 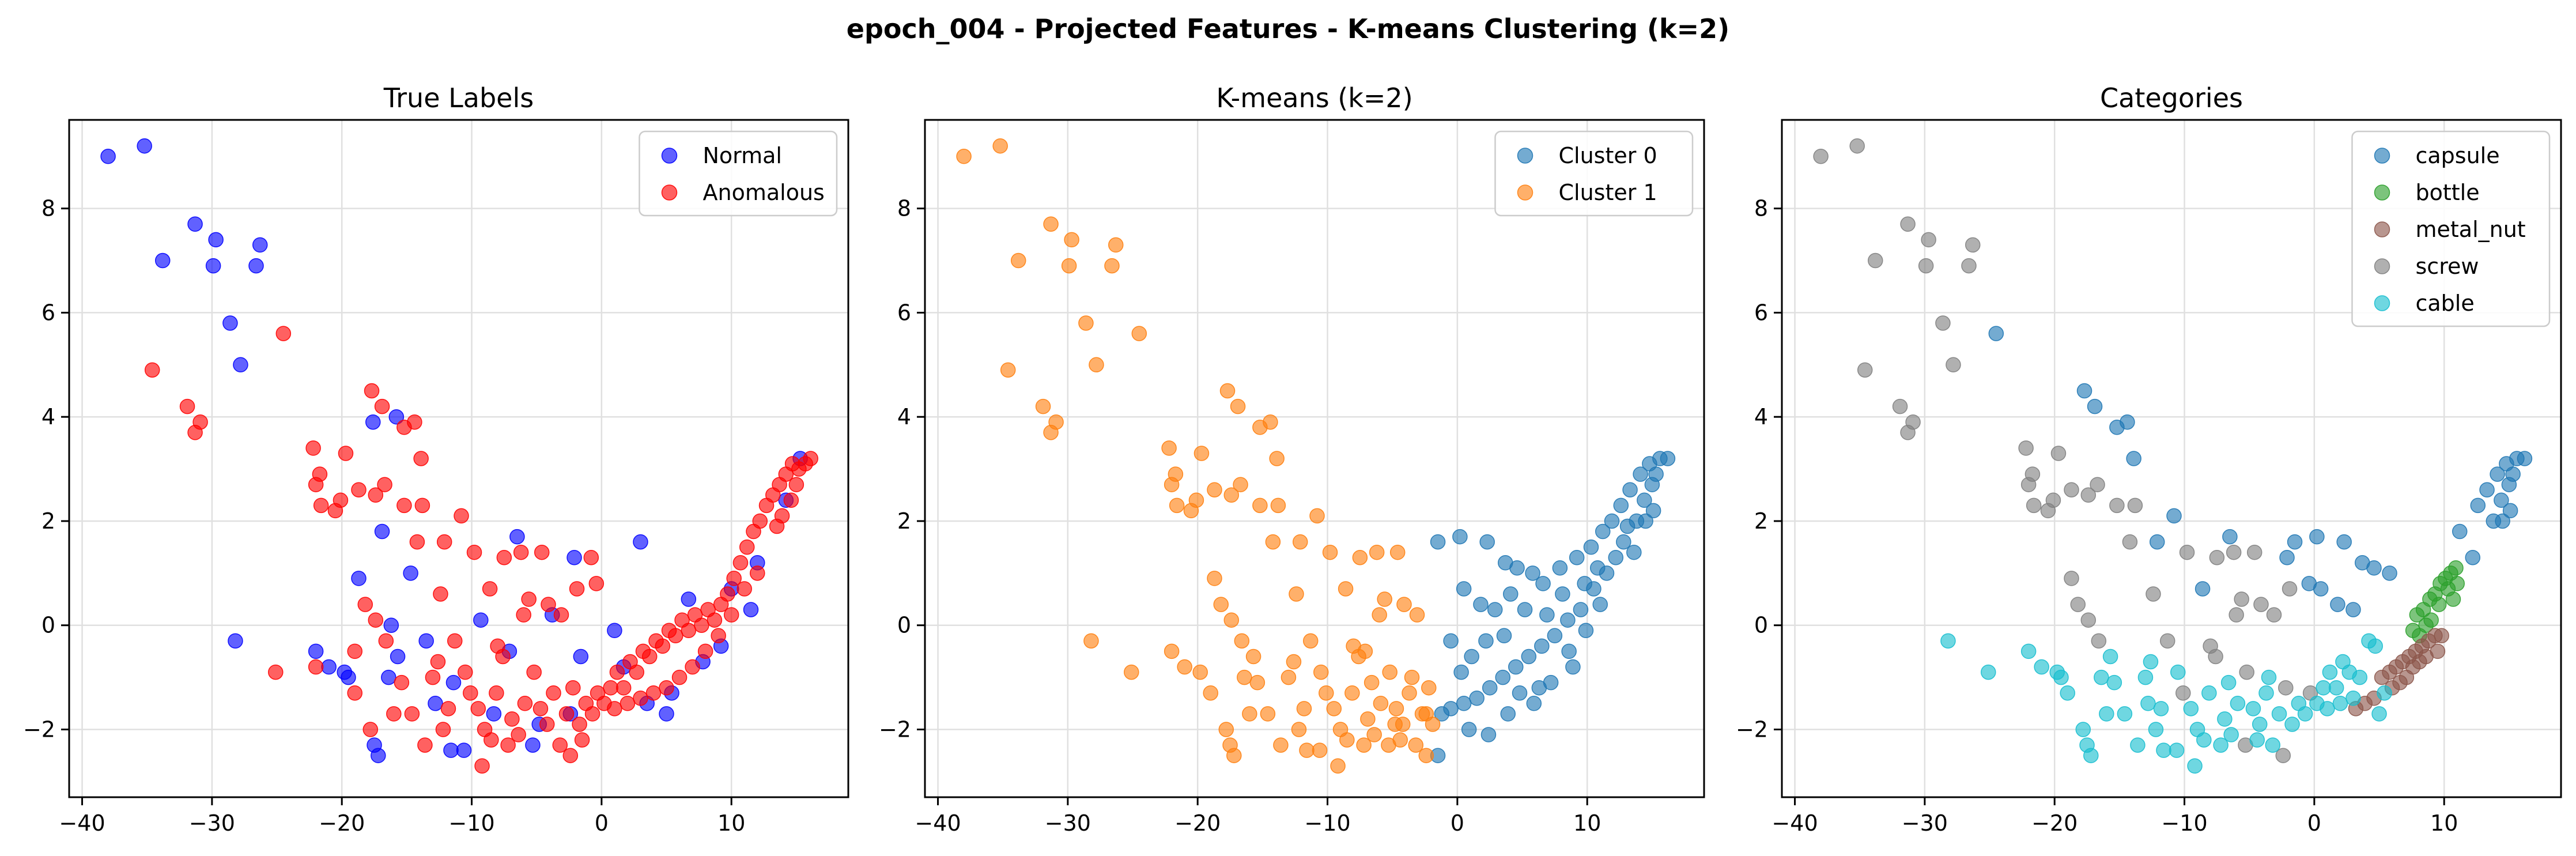 What do you see at coordinates (1594, 173) in the screenshot?
I see `legend: Cluster 0 Cluster 1` at bounding box center [1594, 173].